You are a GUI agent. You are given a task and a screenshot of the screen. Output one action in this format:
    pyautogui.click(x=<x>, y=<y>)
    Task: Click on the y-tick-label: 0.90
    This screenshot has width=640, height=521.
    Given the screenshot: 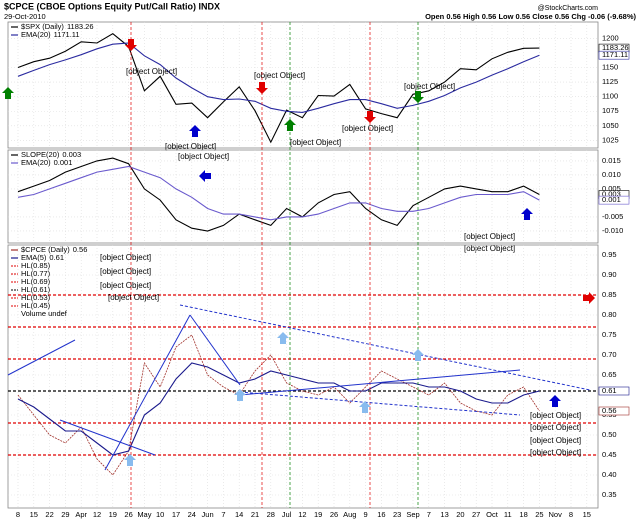 What is the action you would take?
    pyautogui.click(x=609, y=274)
    